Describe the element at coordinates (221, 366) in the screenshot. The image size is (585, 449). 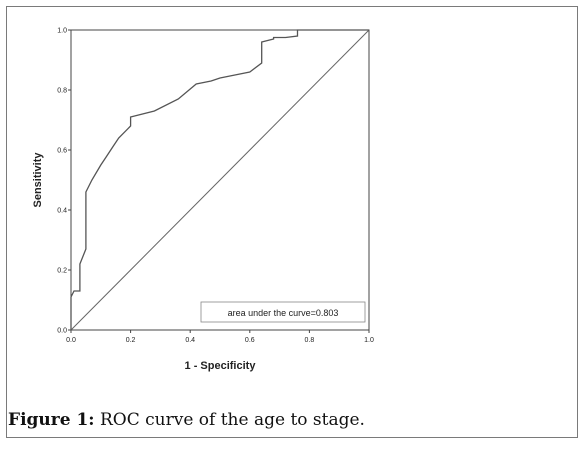
I see `x-axis-label: 1 - Specificity` at that location.